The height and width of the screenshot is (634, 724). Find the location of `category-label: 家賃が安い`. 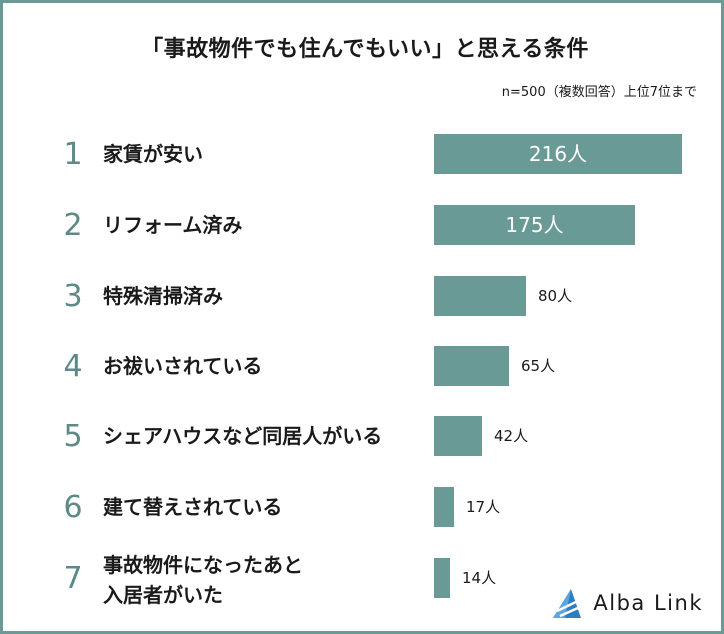

category-label: 家賃が安い is located at coordinates (153, 154).